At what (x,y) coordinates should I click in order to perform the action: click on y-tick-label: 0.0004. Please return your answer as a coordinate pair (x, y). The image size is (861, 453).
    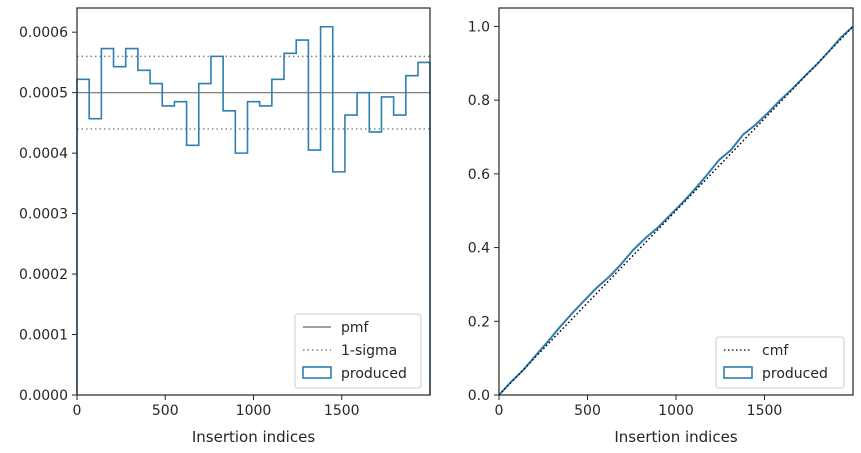
    Looking at the image, I should click on (43, 154).